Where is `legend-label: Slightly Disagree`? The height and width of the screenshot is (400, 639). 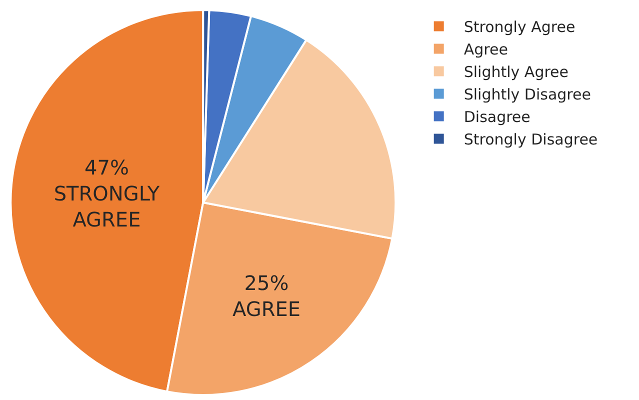 legend-label: Slightly Disagree is located at coordinates (527, 95).